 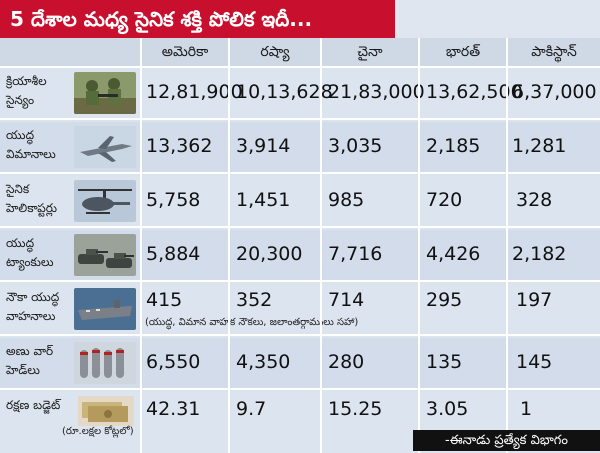 I want to click on value-russia-active-army: 10,13,628, so click(x=284, y=92).